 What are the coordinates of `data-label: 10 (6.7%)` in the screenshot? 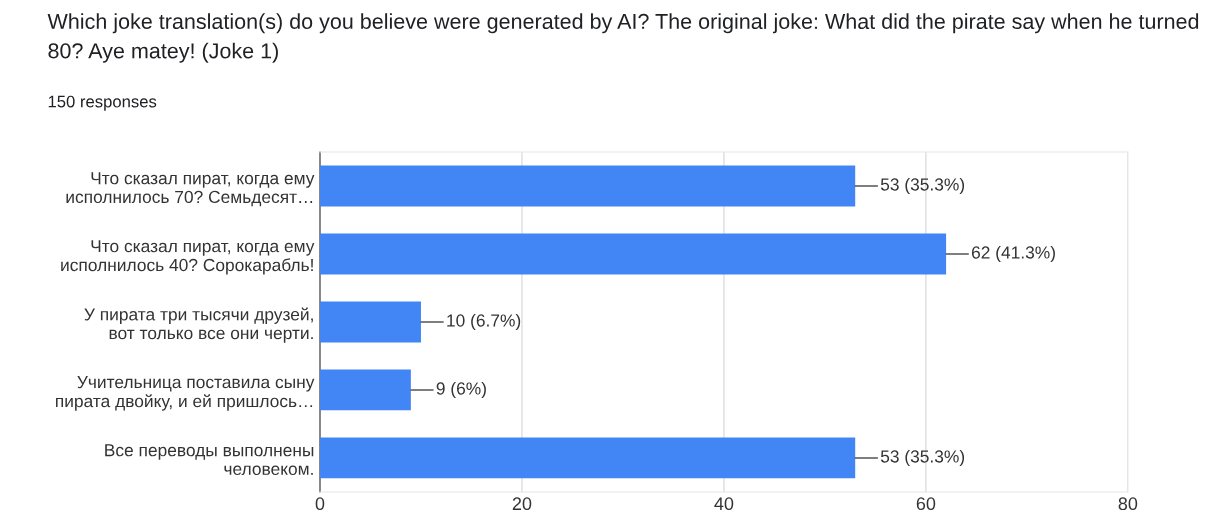 It's located at (484, 322).